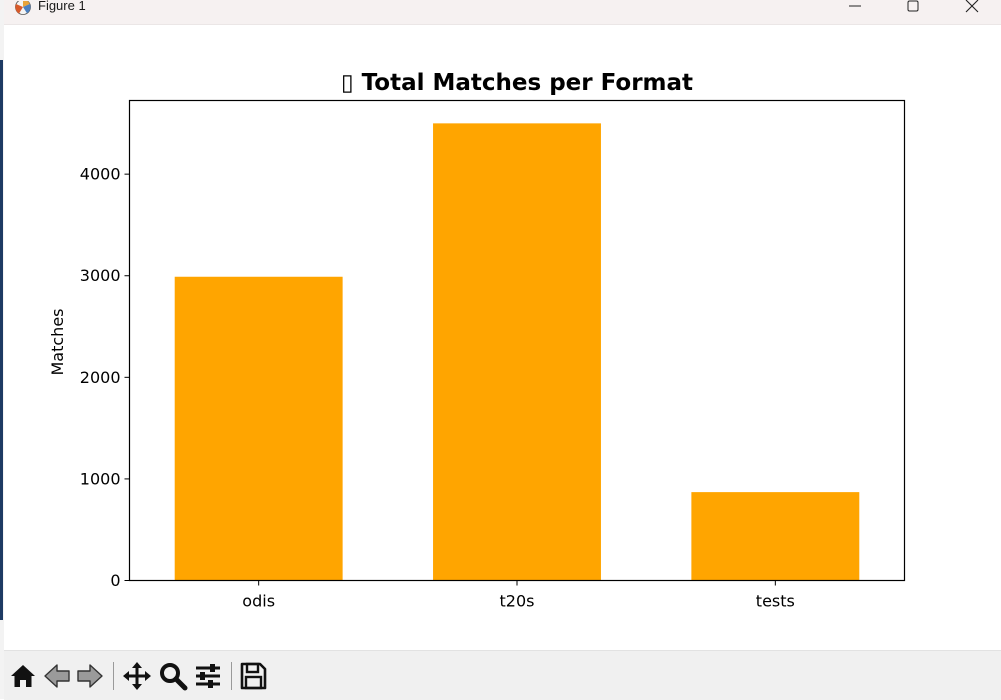 The image size is (1001, 700). Describe the element at coordinates (1, 340) in the screenshot. I see `background-window-strip` at that location.